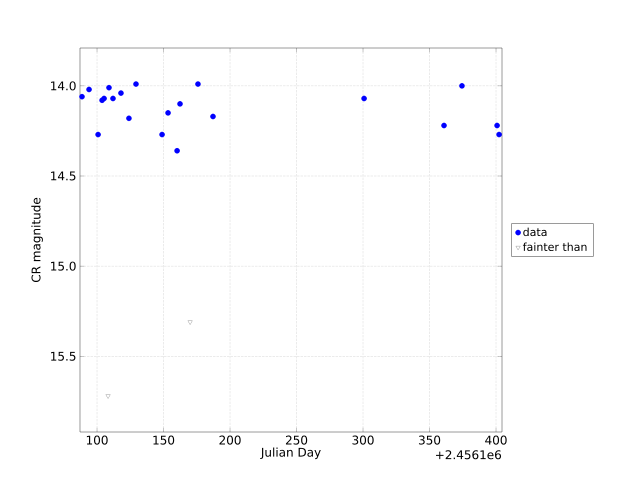  I want to click on x-tick-label: 200, so click(230, 440).